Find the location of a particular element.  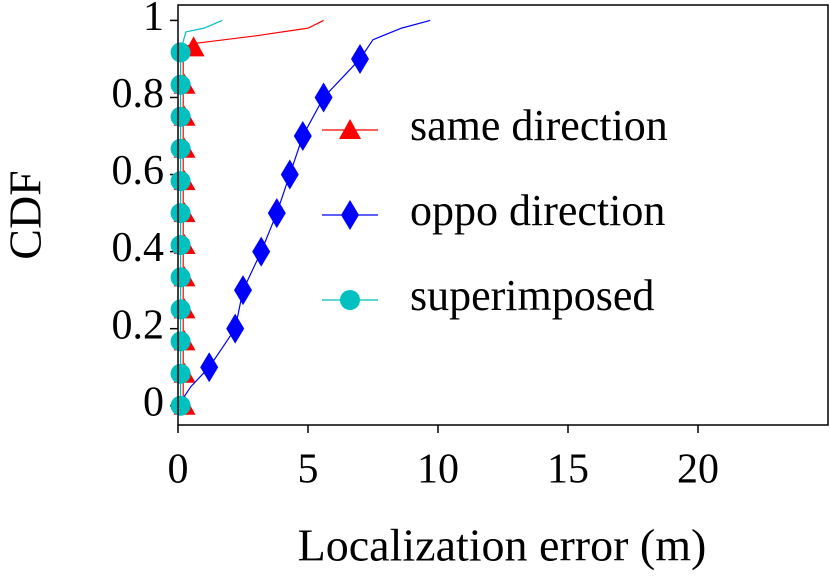

x-tick-label: 0 is located at coordinates (178, 470).